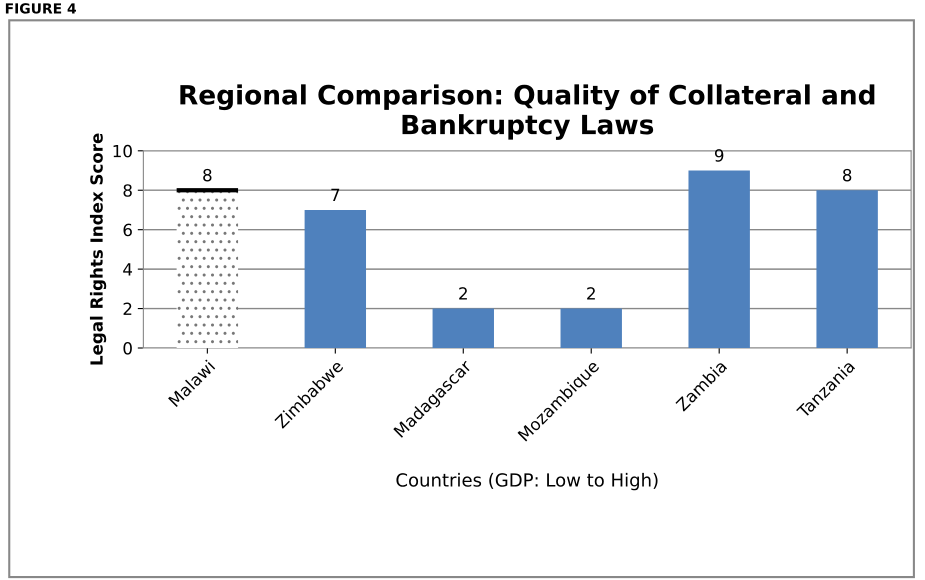  What do you see at coordinates (127, 190) in the screenshot?
I see `y-tick-label: 8` at bounding box center [127, 190].